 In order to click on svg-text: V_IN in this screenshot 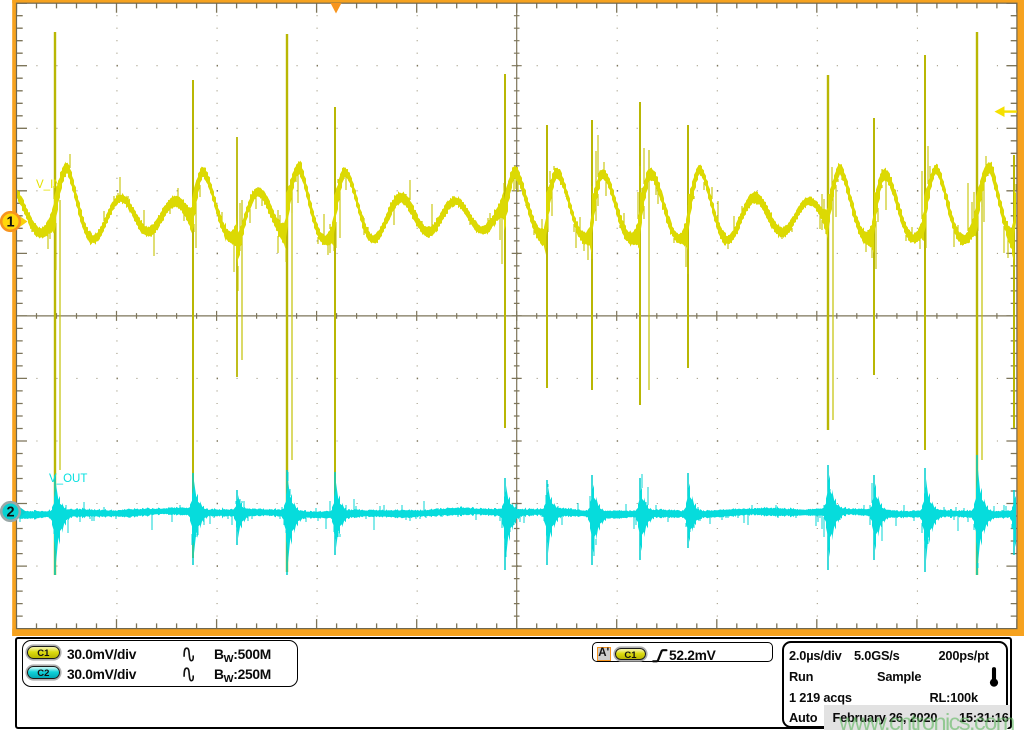, I will do `click(49, 185)`.